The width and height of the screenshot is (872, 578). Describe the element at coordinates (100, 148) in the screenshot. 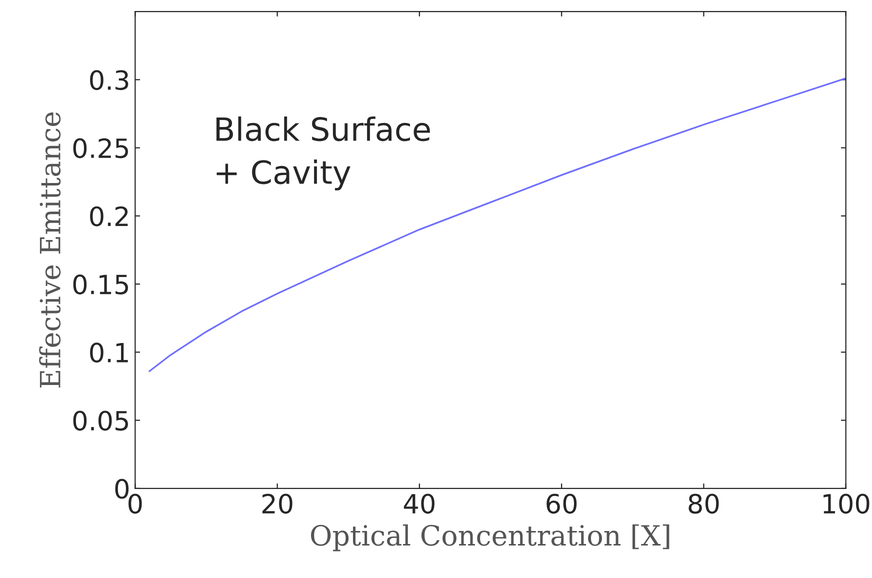

I see `y-tick-label: 0.25` at that location.